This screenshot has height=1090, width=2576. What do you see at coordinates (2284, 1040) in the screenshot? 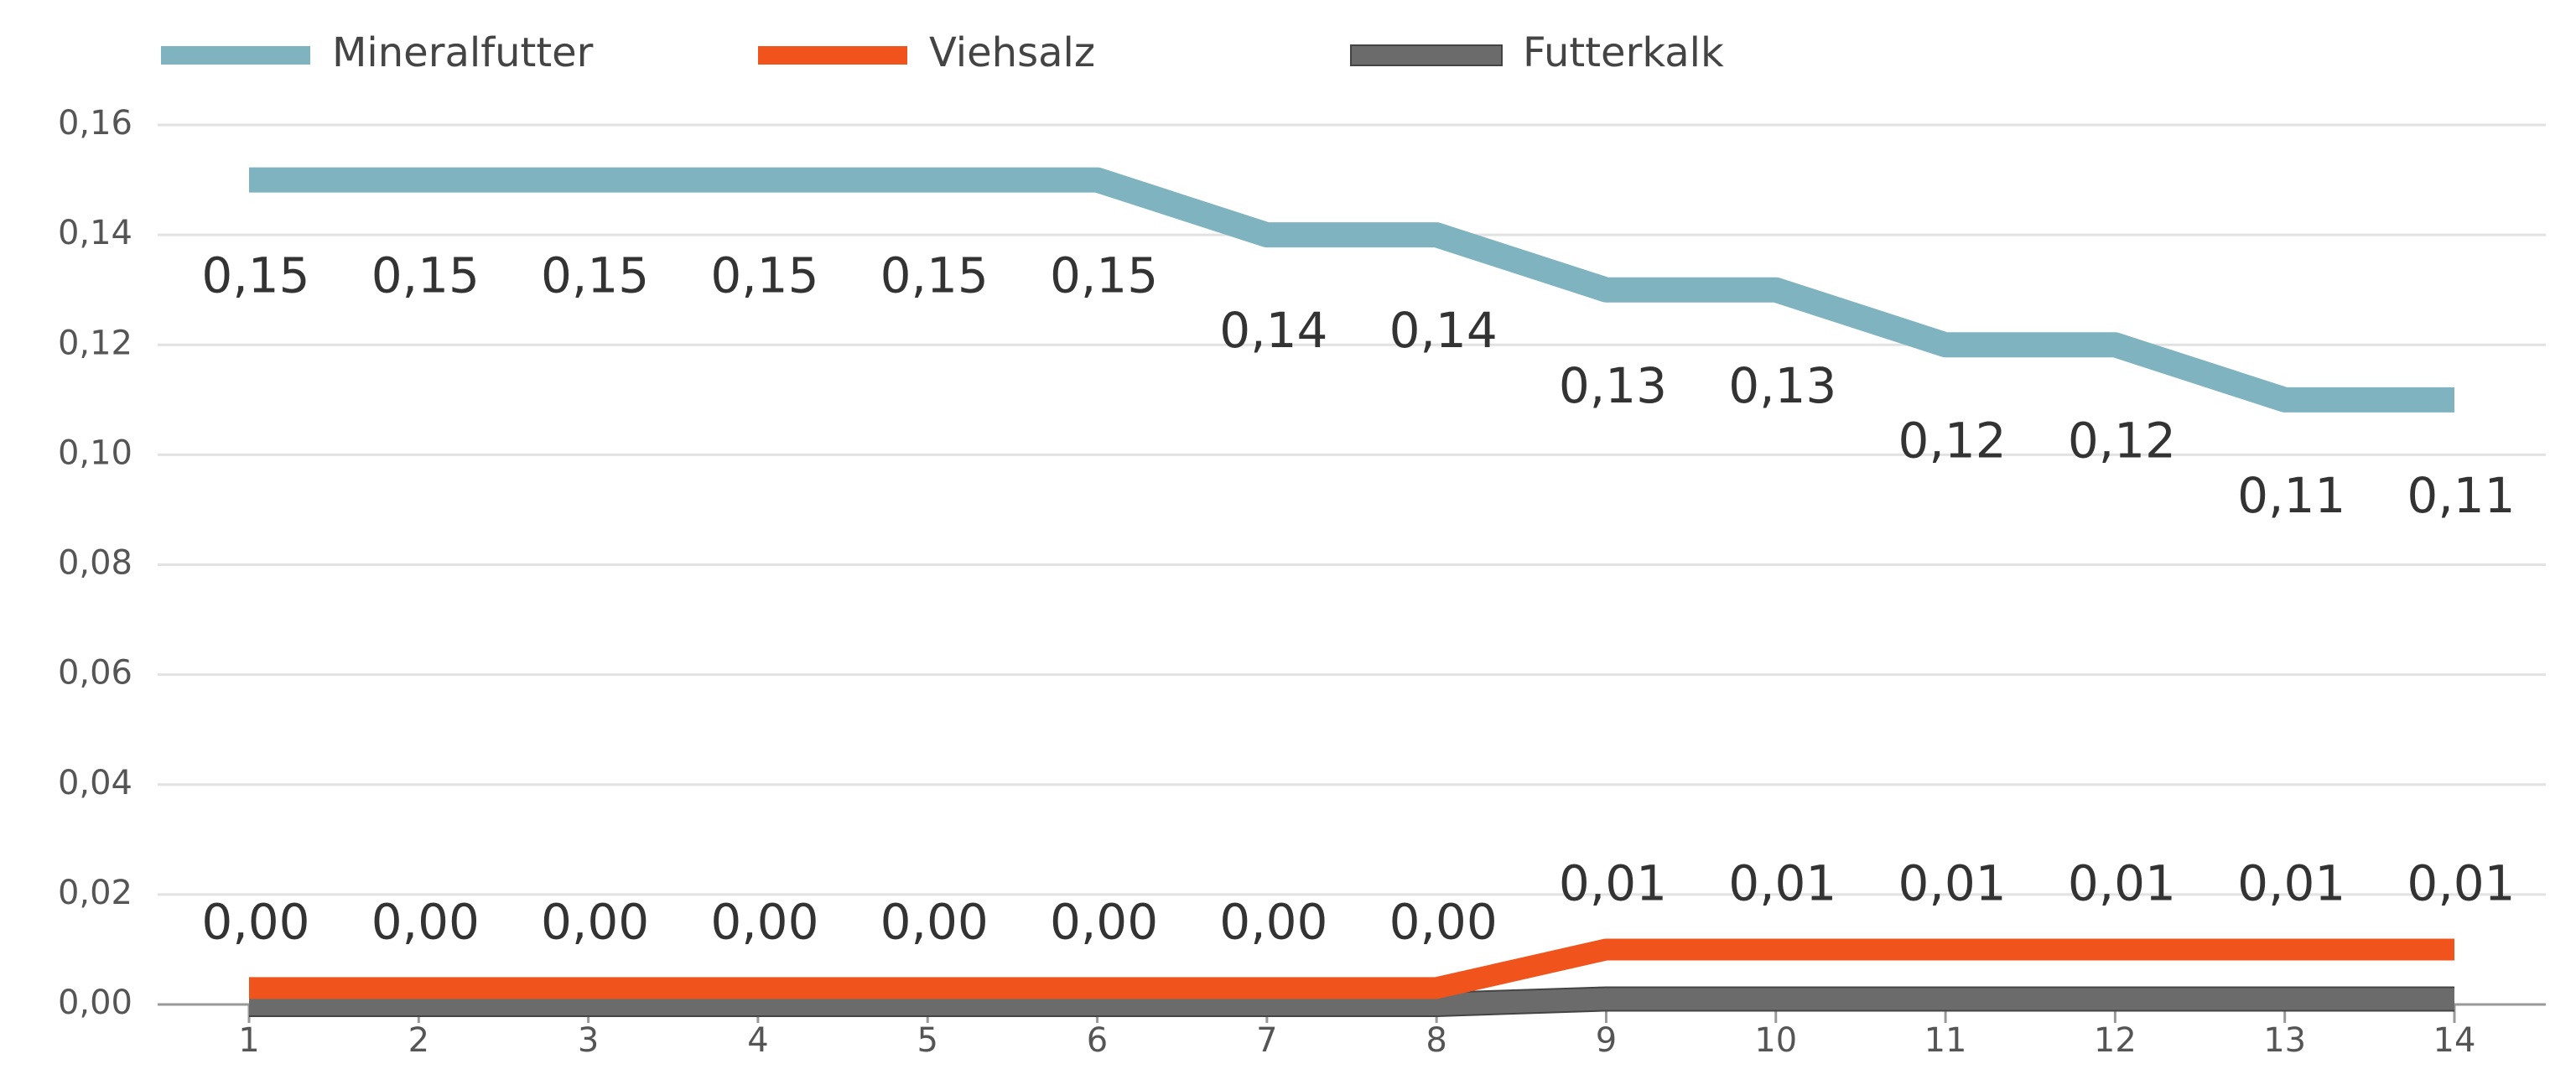
I see `x-tick-label: 13` at bounding box center [2284, 1040].